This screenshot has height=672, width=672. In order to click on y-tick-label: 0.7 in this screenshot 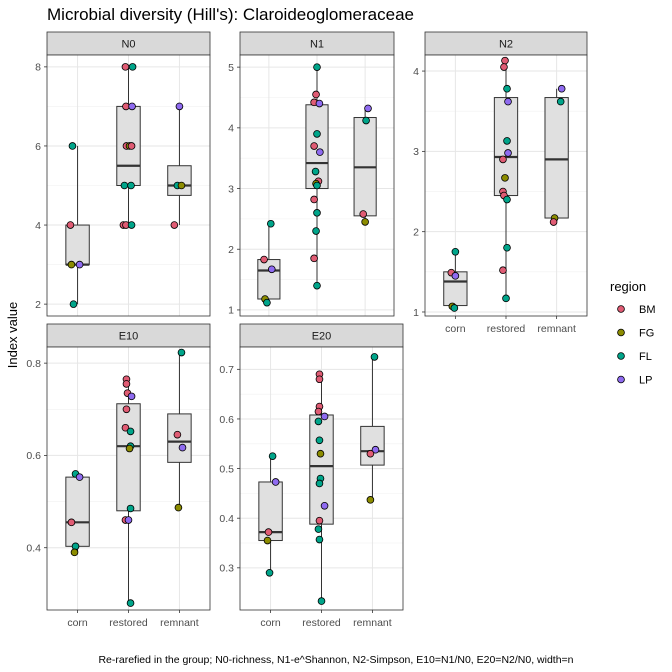, I will do `click(226, 370)`.